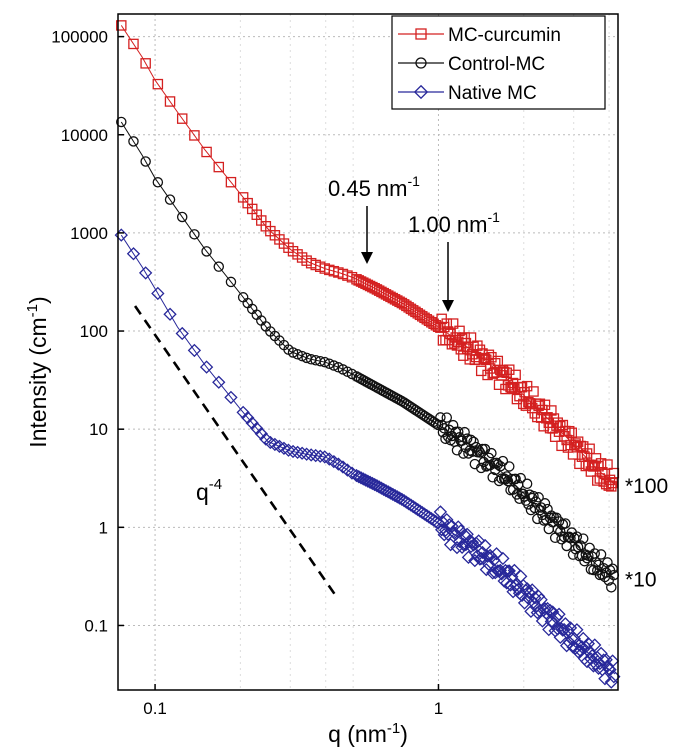 The image size is (683, 754). Describe the element at coordinates (103, 527) in the screenshot. I see `y-tick-label: 1` at that location.